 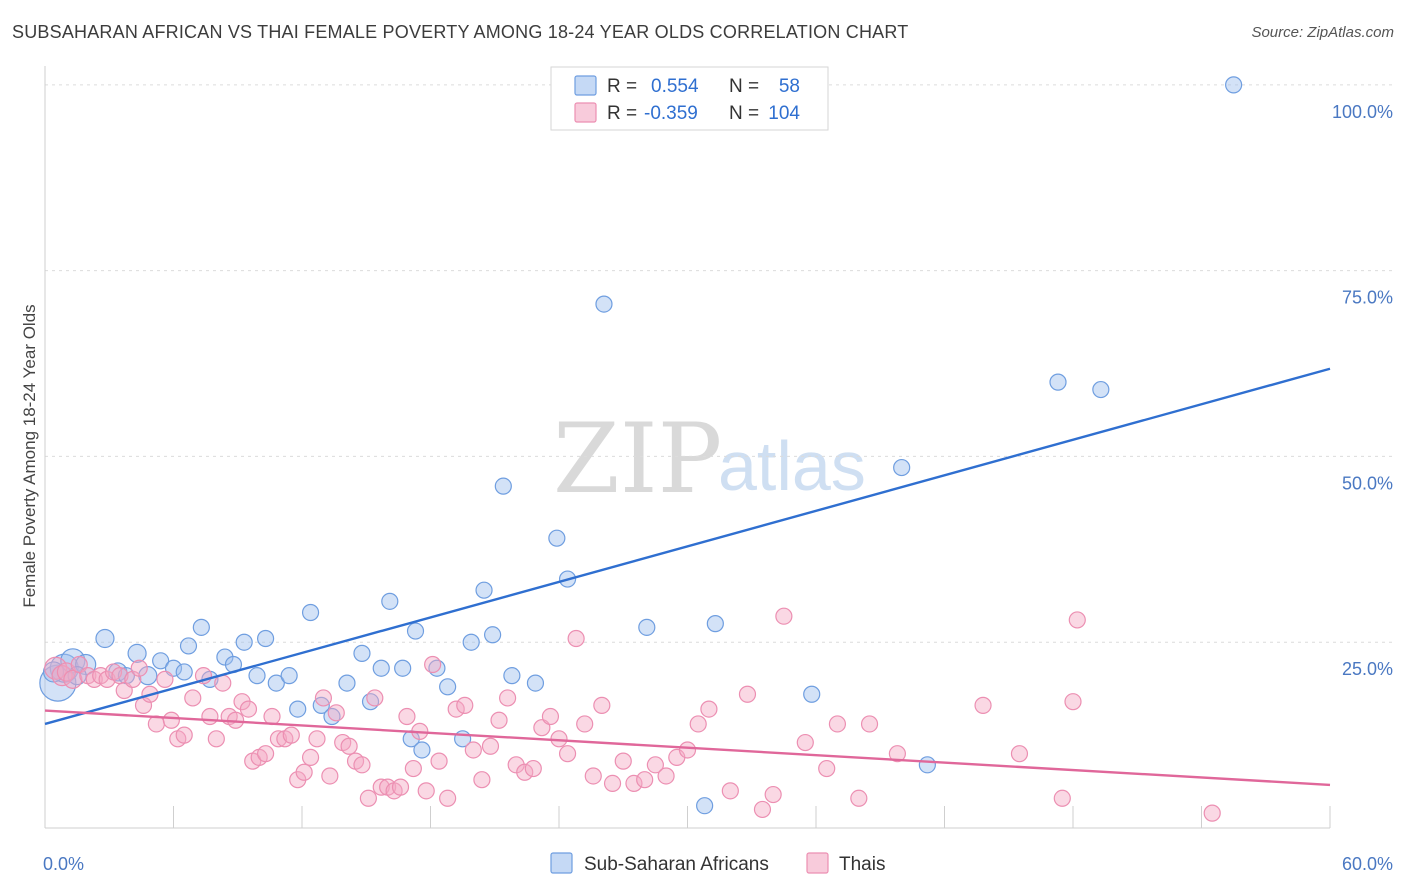 I want to click on y-tick-label: 25.0%, so click(x=1367, y=669).